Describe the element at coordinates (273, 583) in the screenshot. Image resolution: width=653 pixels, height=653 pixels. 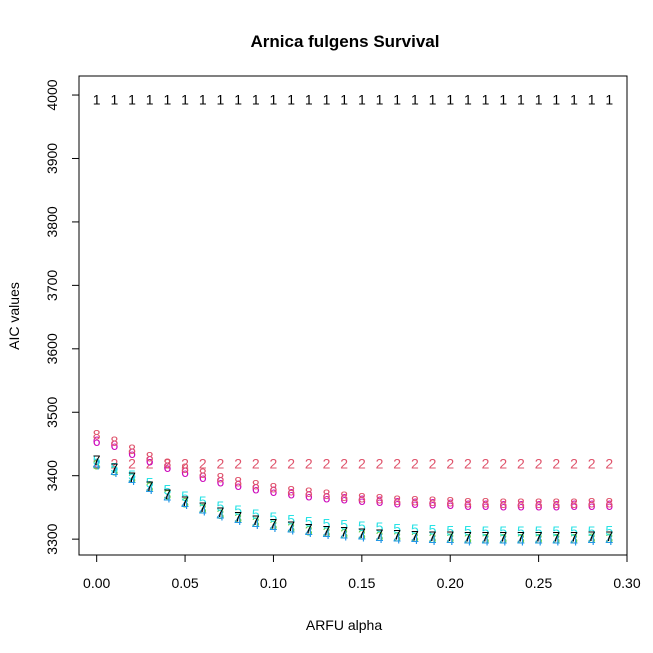
I see `x-tick-label: 0.10` at that location.